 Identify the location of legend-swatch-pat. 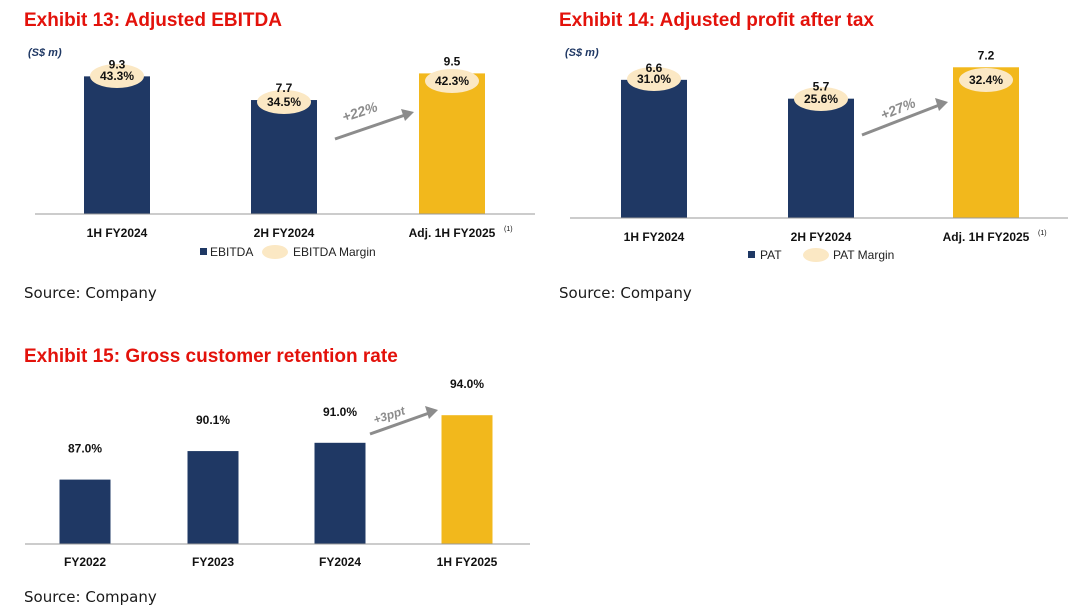
(751, 254).